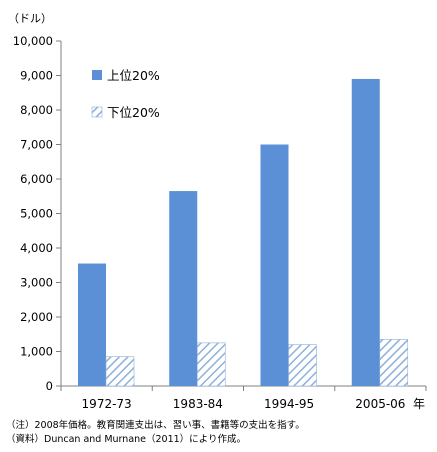 The height and width of the screenshot is (452, 437). I want to click on legend-label-top20: 上位20%, so click(133, 75).